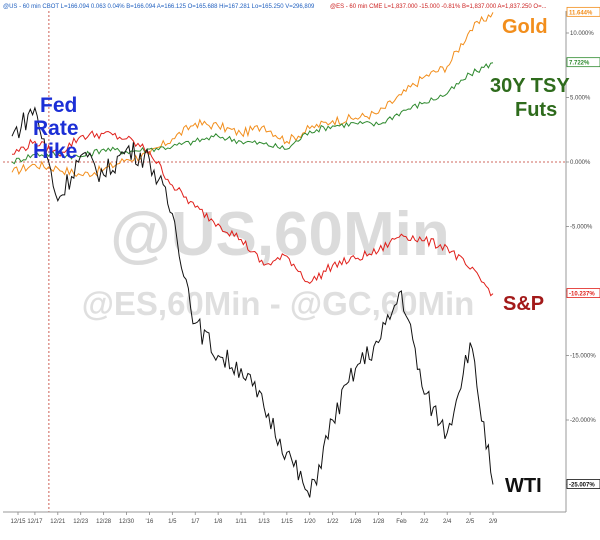 This screenshot has height=540, width=600. I want to click on x-tick-label: 12/30, so click(127, 522).